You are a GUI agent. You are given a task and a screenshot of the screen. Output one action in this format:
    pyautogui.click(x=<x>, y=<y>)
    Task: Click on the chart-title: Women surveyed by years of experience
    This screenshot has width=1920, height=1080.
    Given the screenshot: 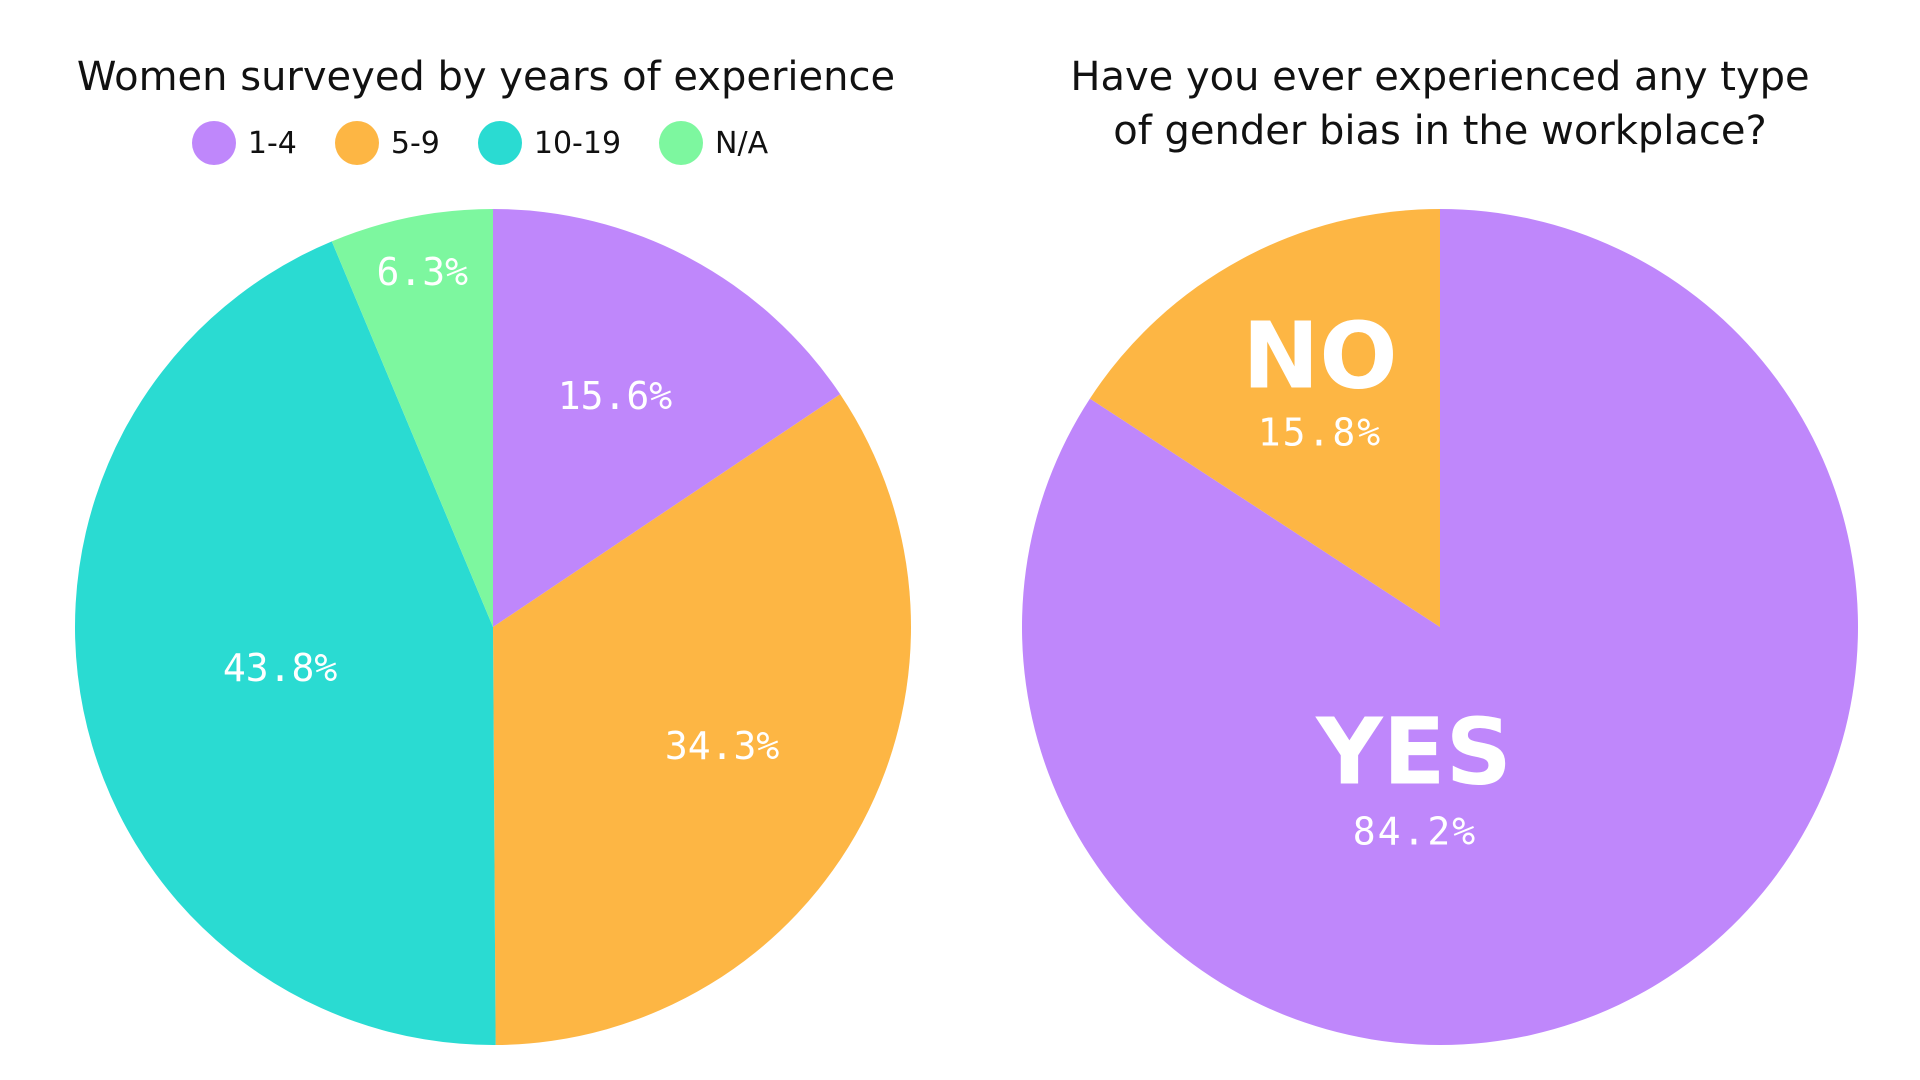 What is the action you would take?
    pyautogui.click(x=486, y=77)
    